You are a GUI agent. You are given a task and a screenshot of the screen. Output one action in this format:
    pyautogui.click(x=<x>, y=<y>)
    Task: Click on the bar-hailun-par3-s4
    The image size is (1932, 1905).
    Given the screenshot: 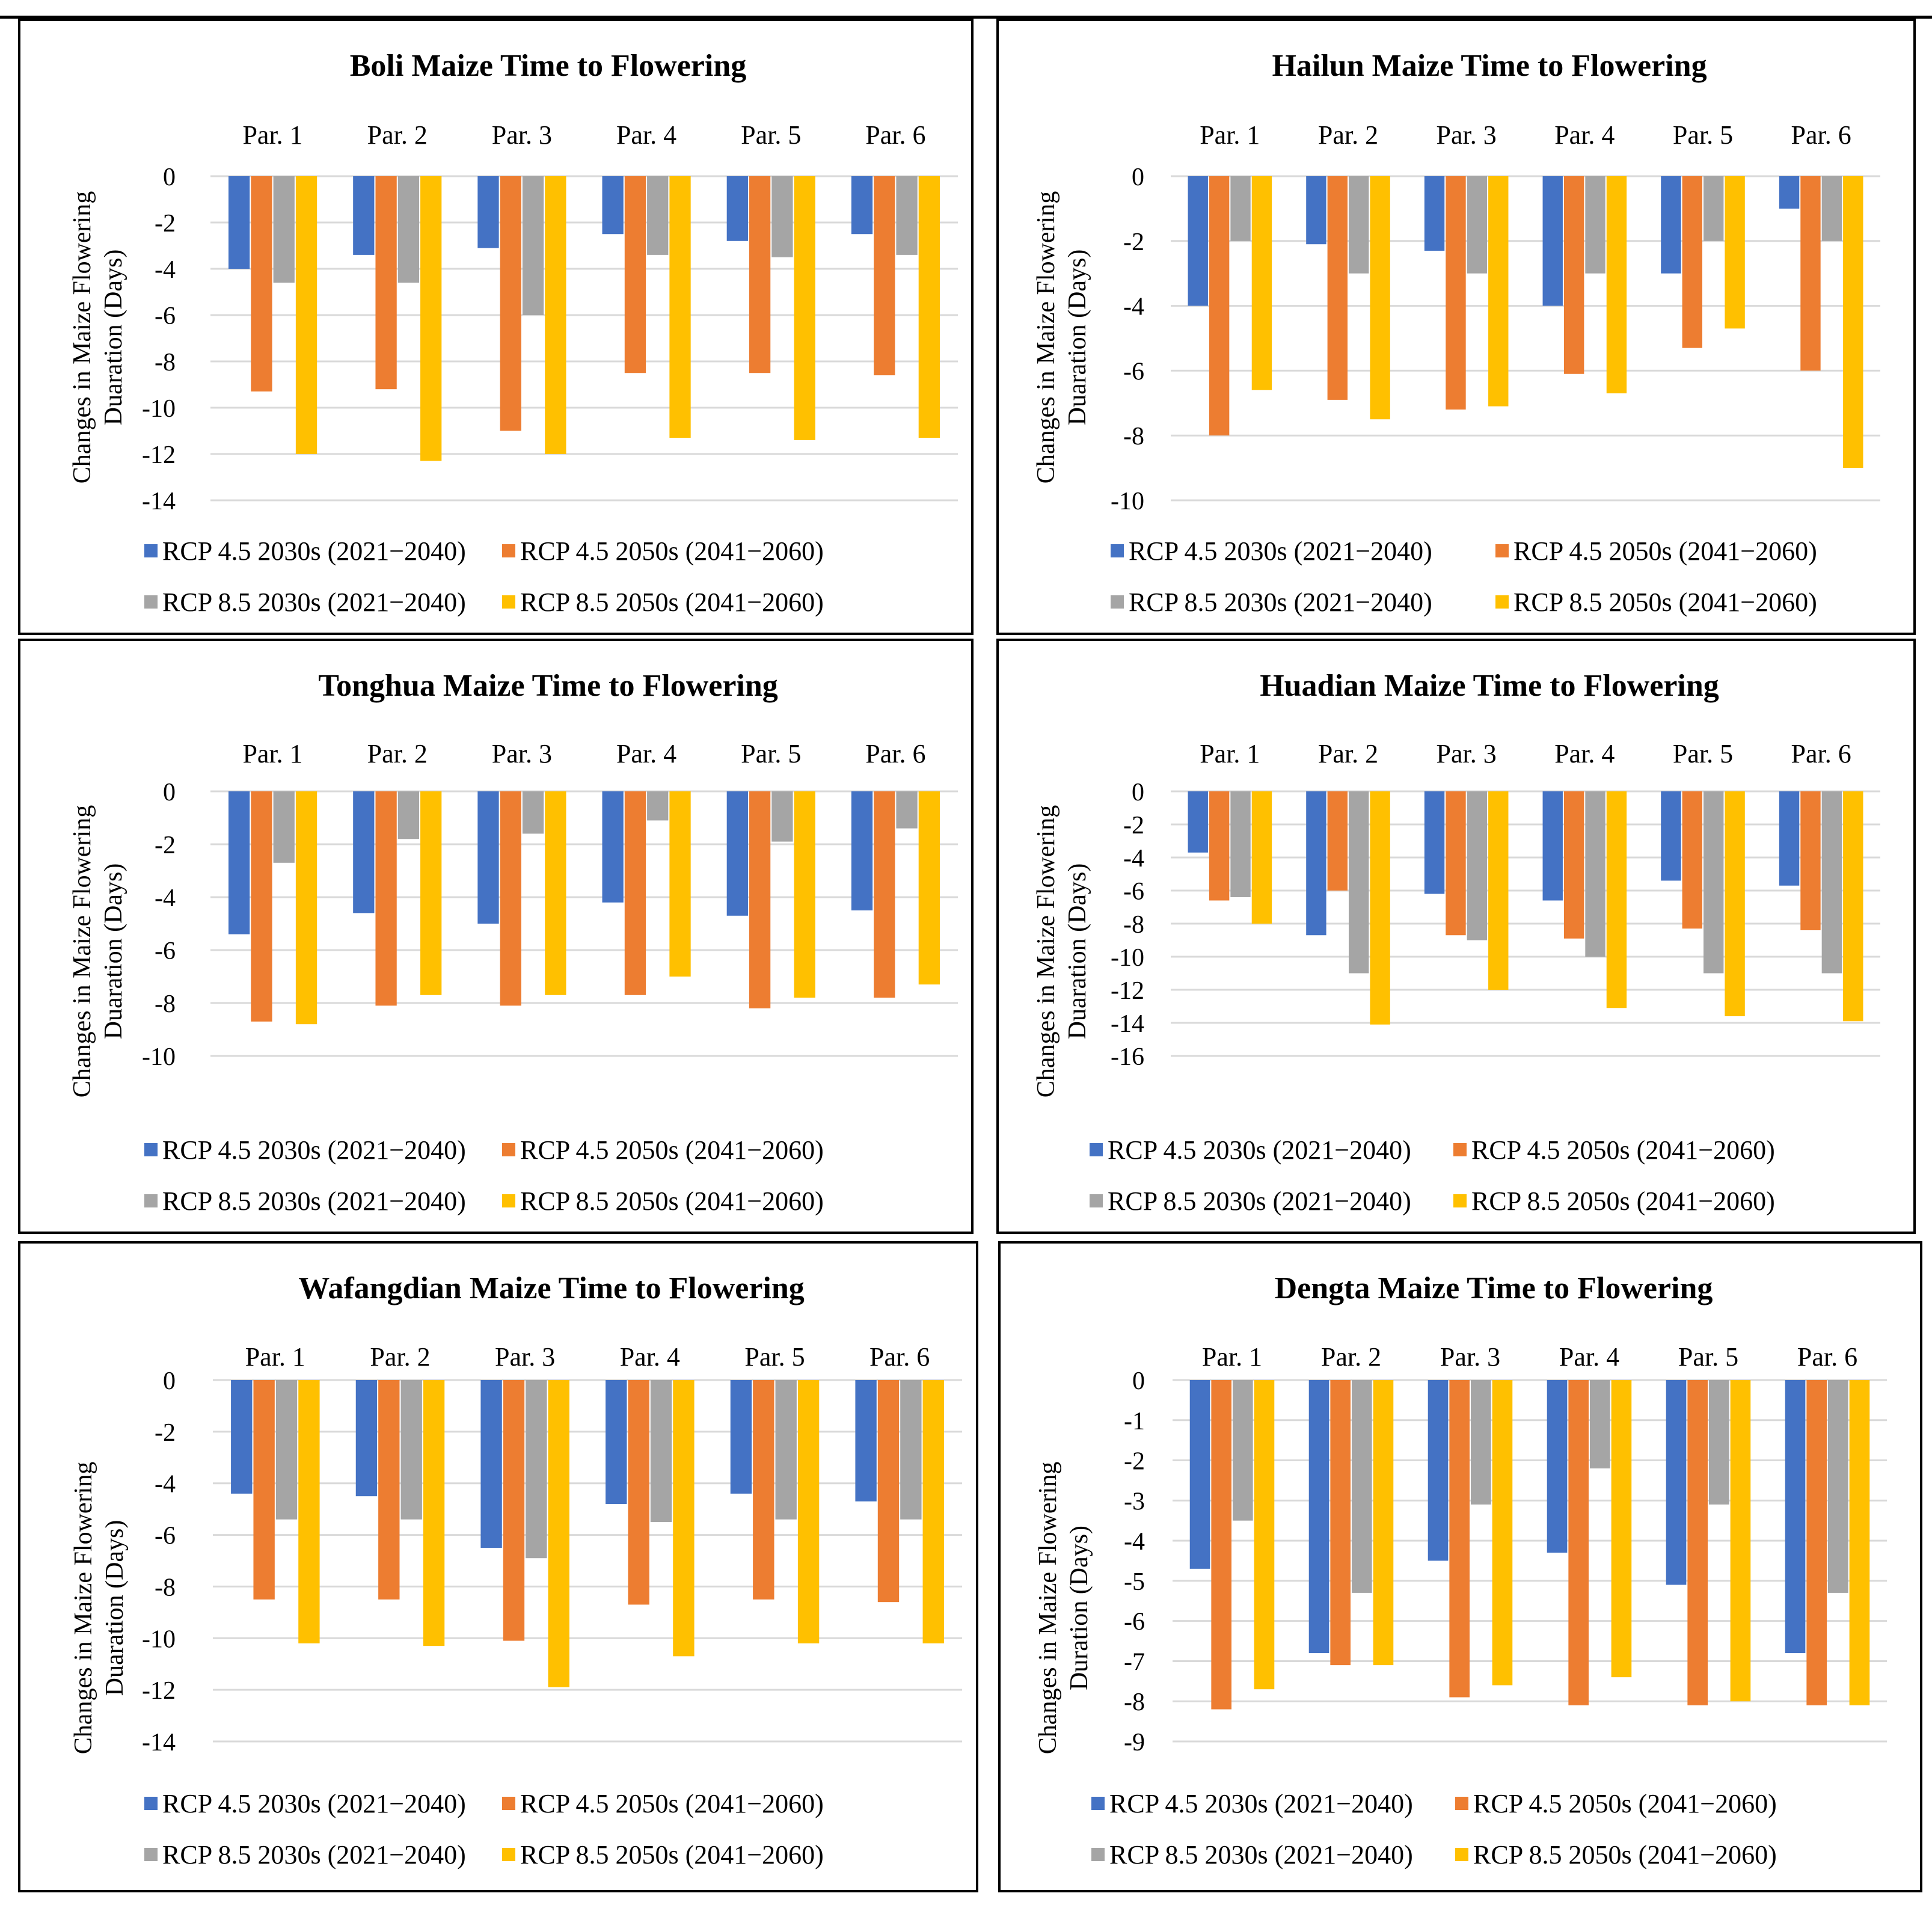 What is the action you would take?
    pyautogui.click(x=1498, y=291)
    